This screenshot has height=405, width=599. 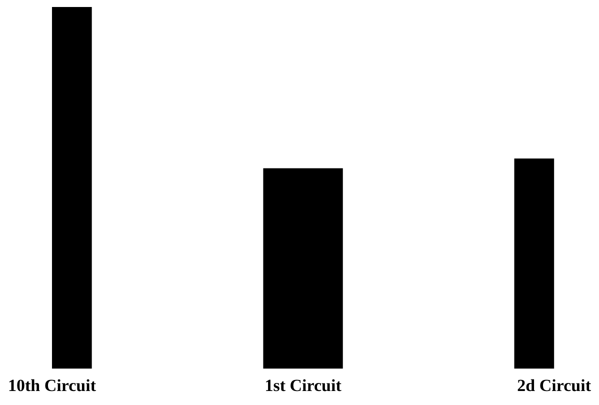 I want to click on x-tick-label: 1st Circuit, so click(x=303, y=386).